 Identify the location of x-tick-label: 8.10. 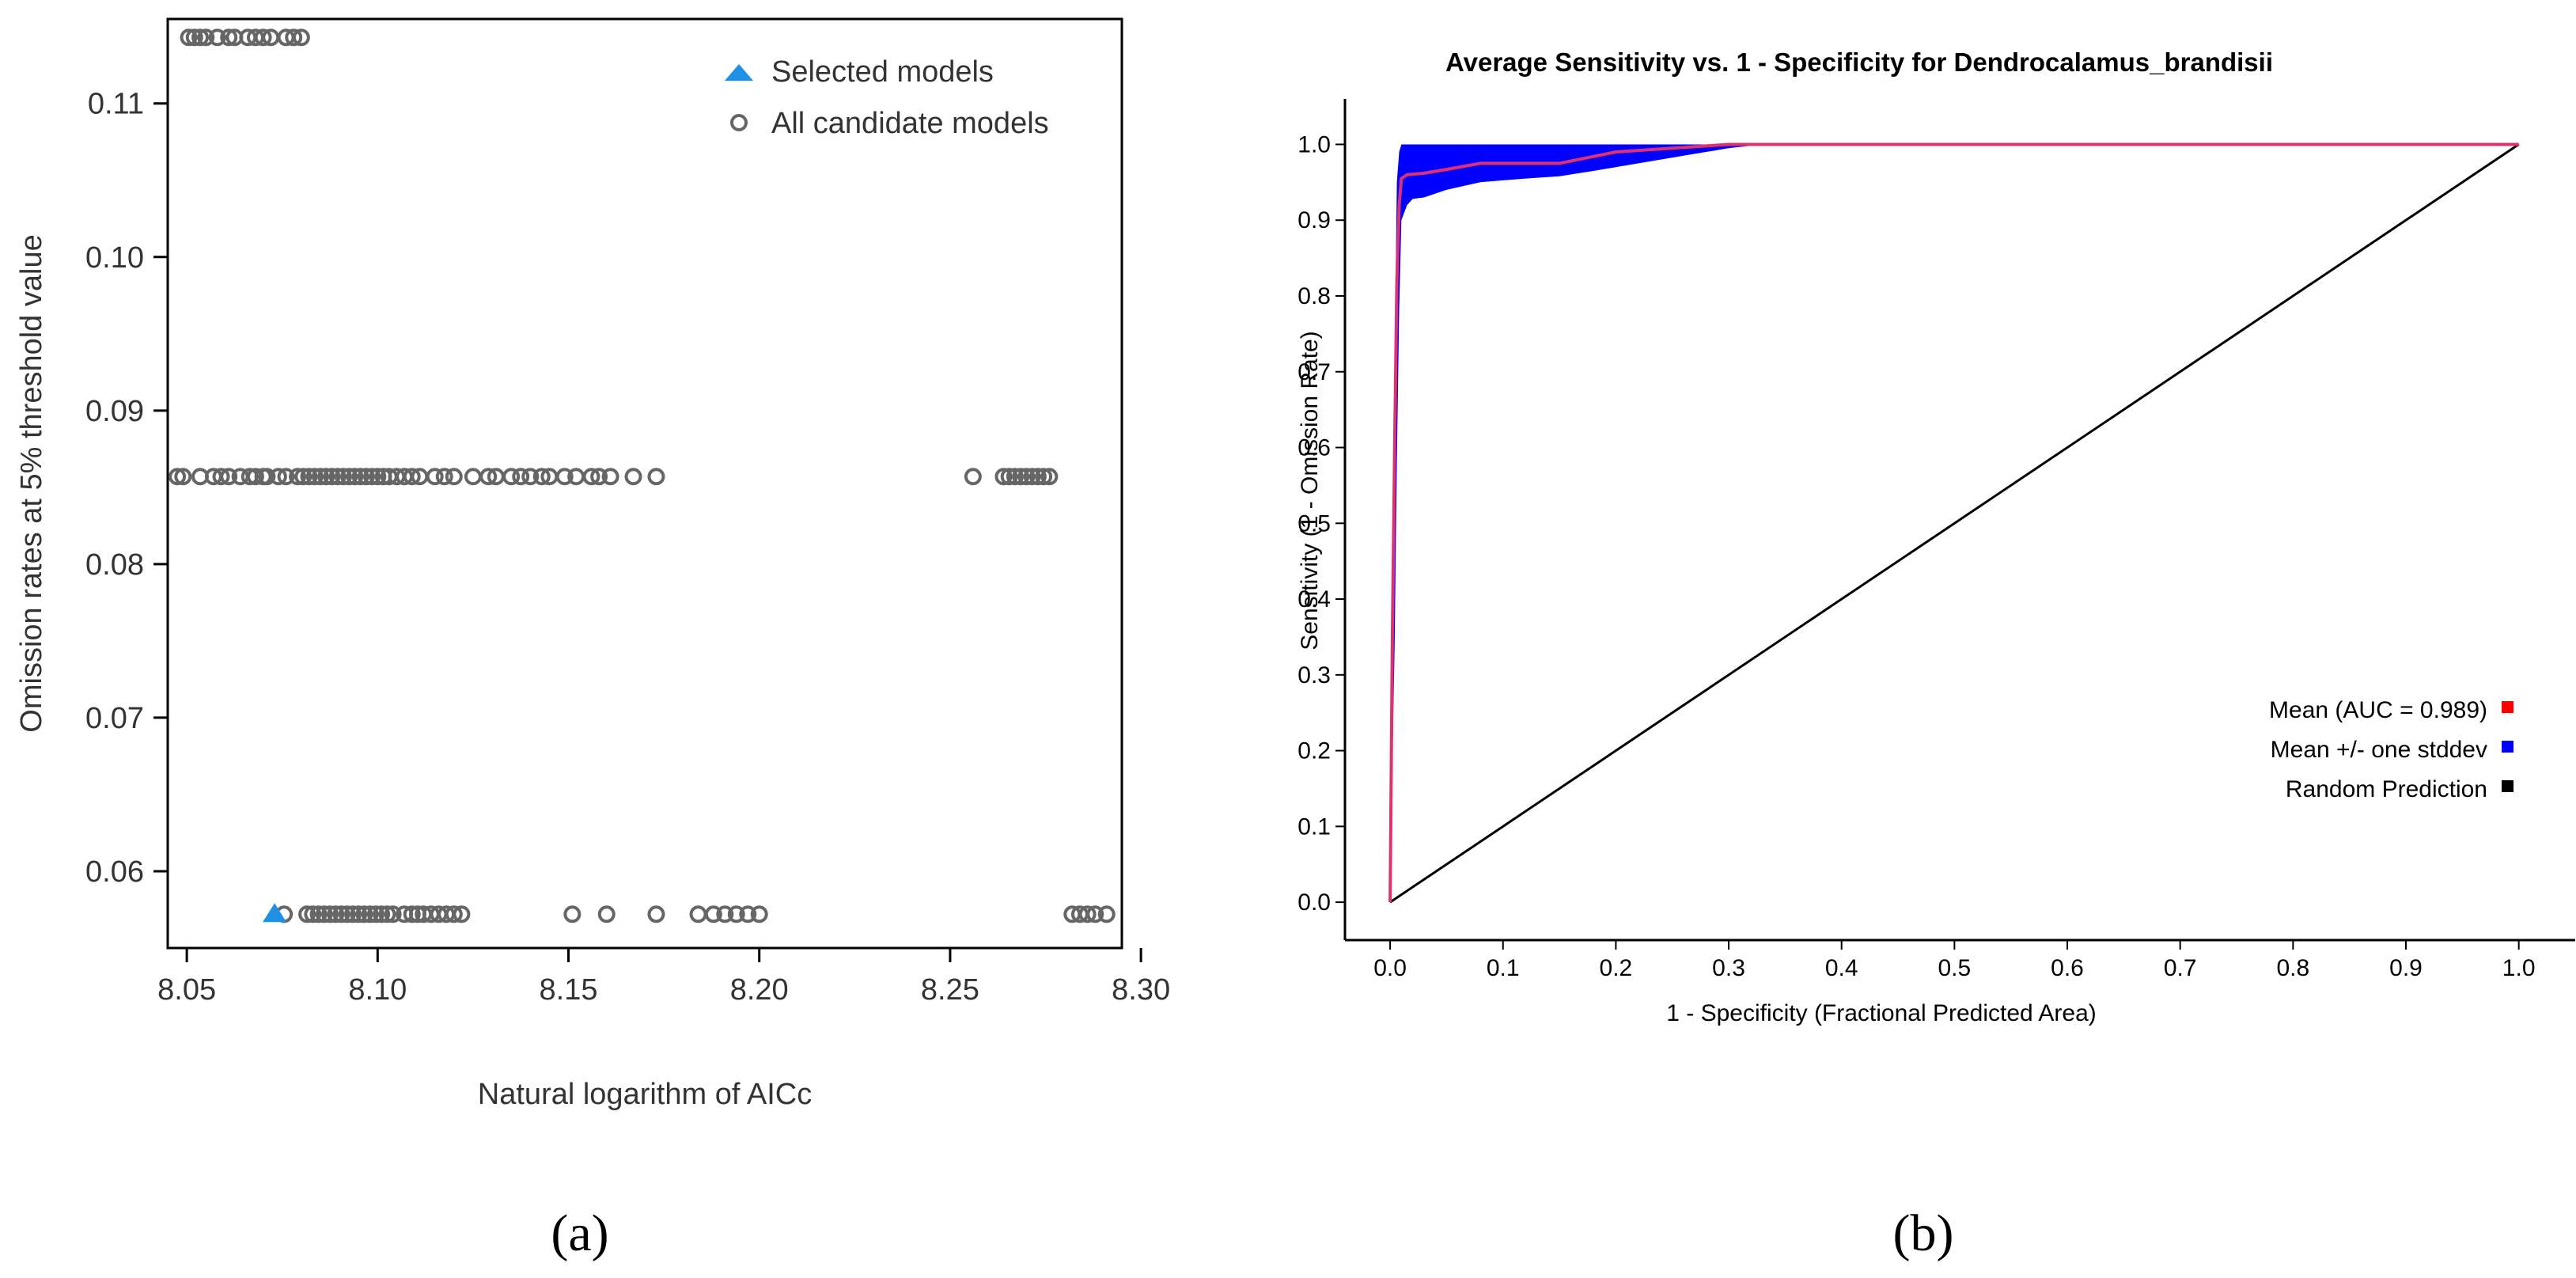
(377, 990).